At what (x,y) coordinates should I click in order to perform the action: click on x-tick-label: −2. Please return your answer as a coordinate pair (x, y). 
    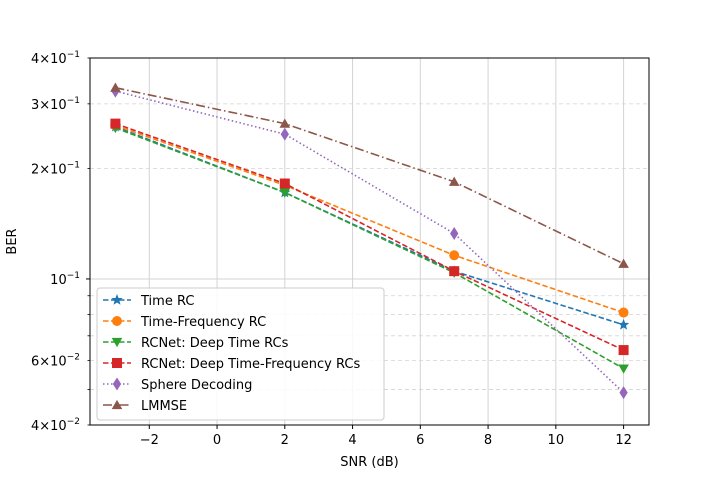
    Looking at the image, I should click on (149, 440).